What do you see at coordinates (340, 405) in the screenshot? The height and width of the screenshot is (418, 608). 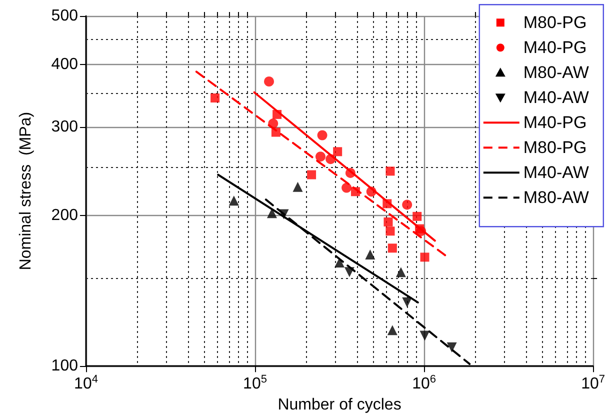 I see `x-axis-title: Number of cycles` at bounding box center [340, 405].